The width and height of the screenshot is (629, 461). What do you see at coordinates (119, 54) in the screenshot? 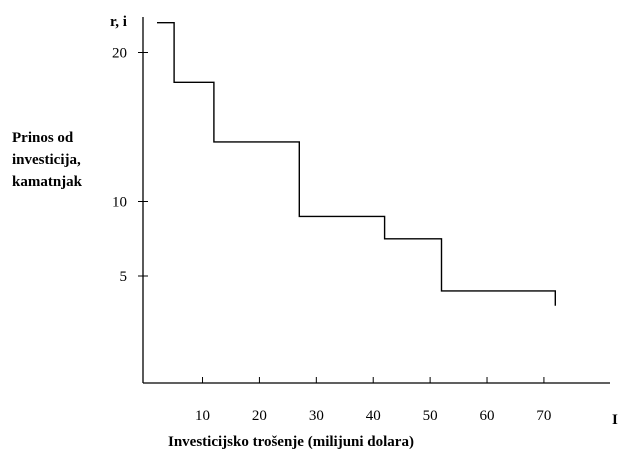
I see `y-tick-label: 20` at bounding box center [119, 54].